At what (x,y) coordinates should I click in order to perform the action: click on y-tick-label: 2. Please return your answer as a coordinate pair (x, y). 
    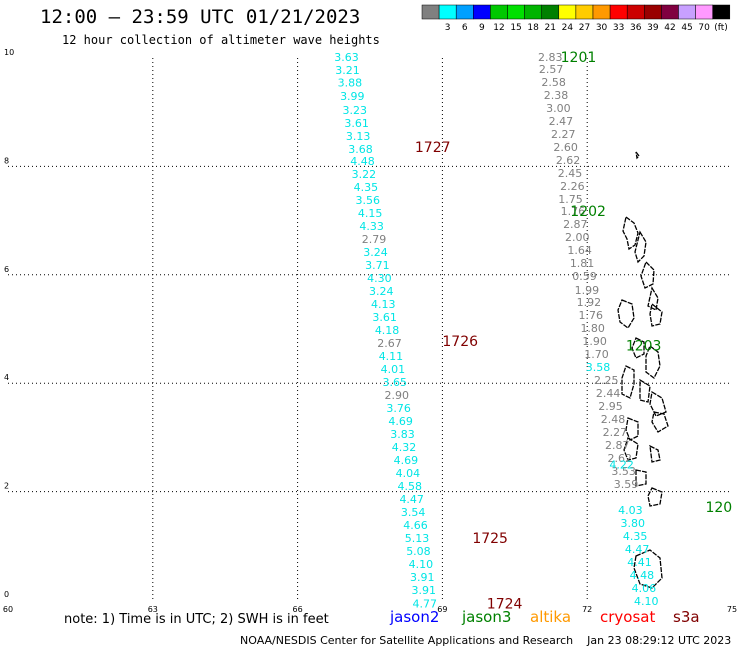
    Looking at the image, I should click on (6, 486).